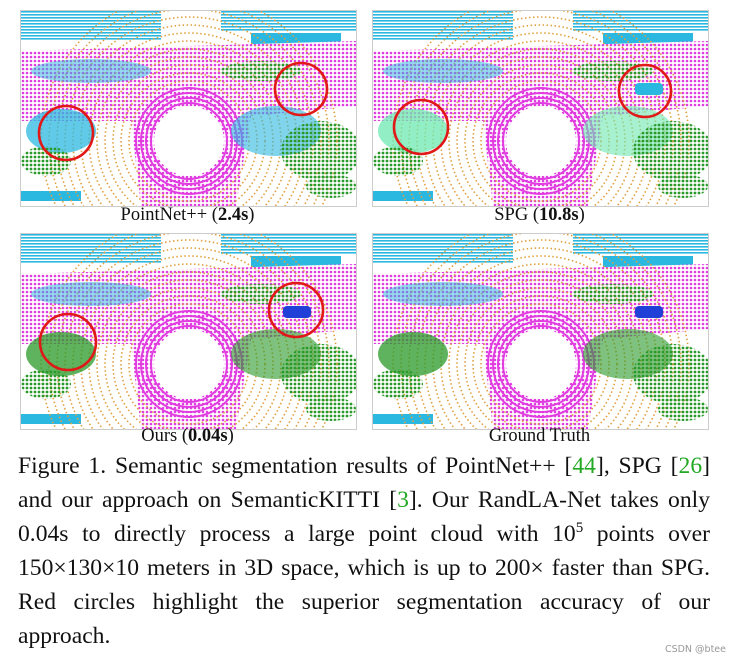 The height and width of the screenshot is (661, 732). I want to click on label-part: 2.4s, so click(233, 215).